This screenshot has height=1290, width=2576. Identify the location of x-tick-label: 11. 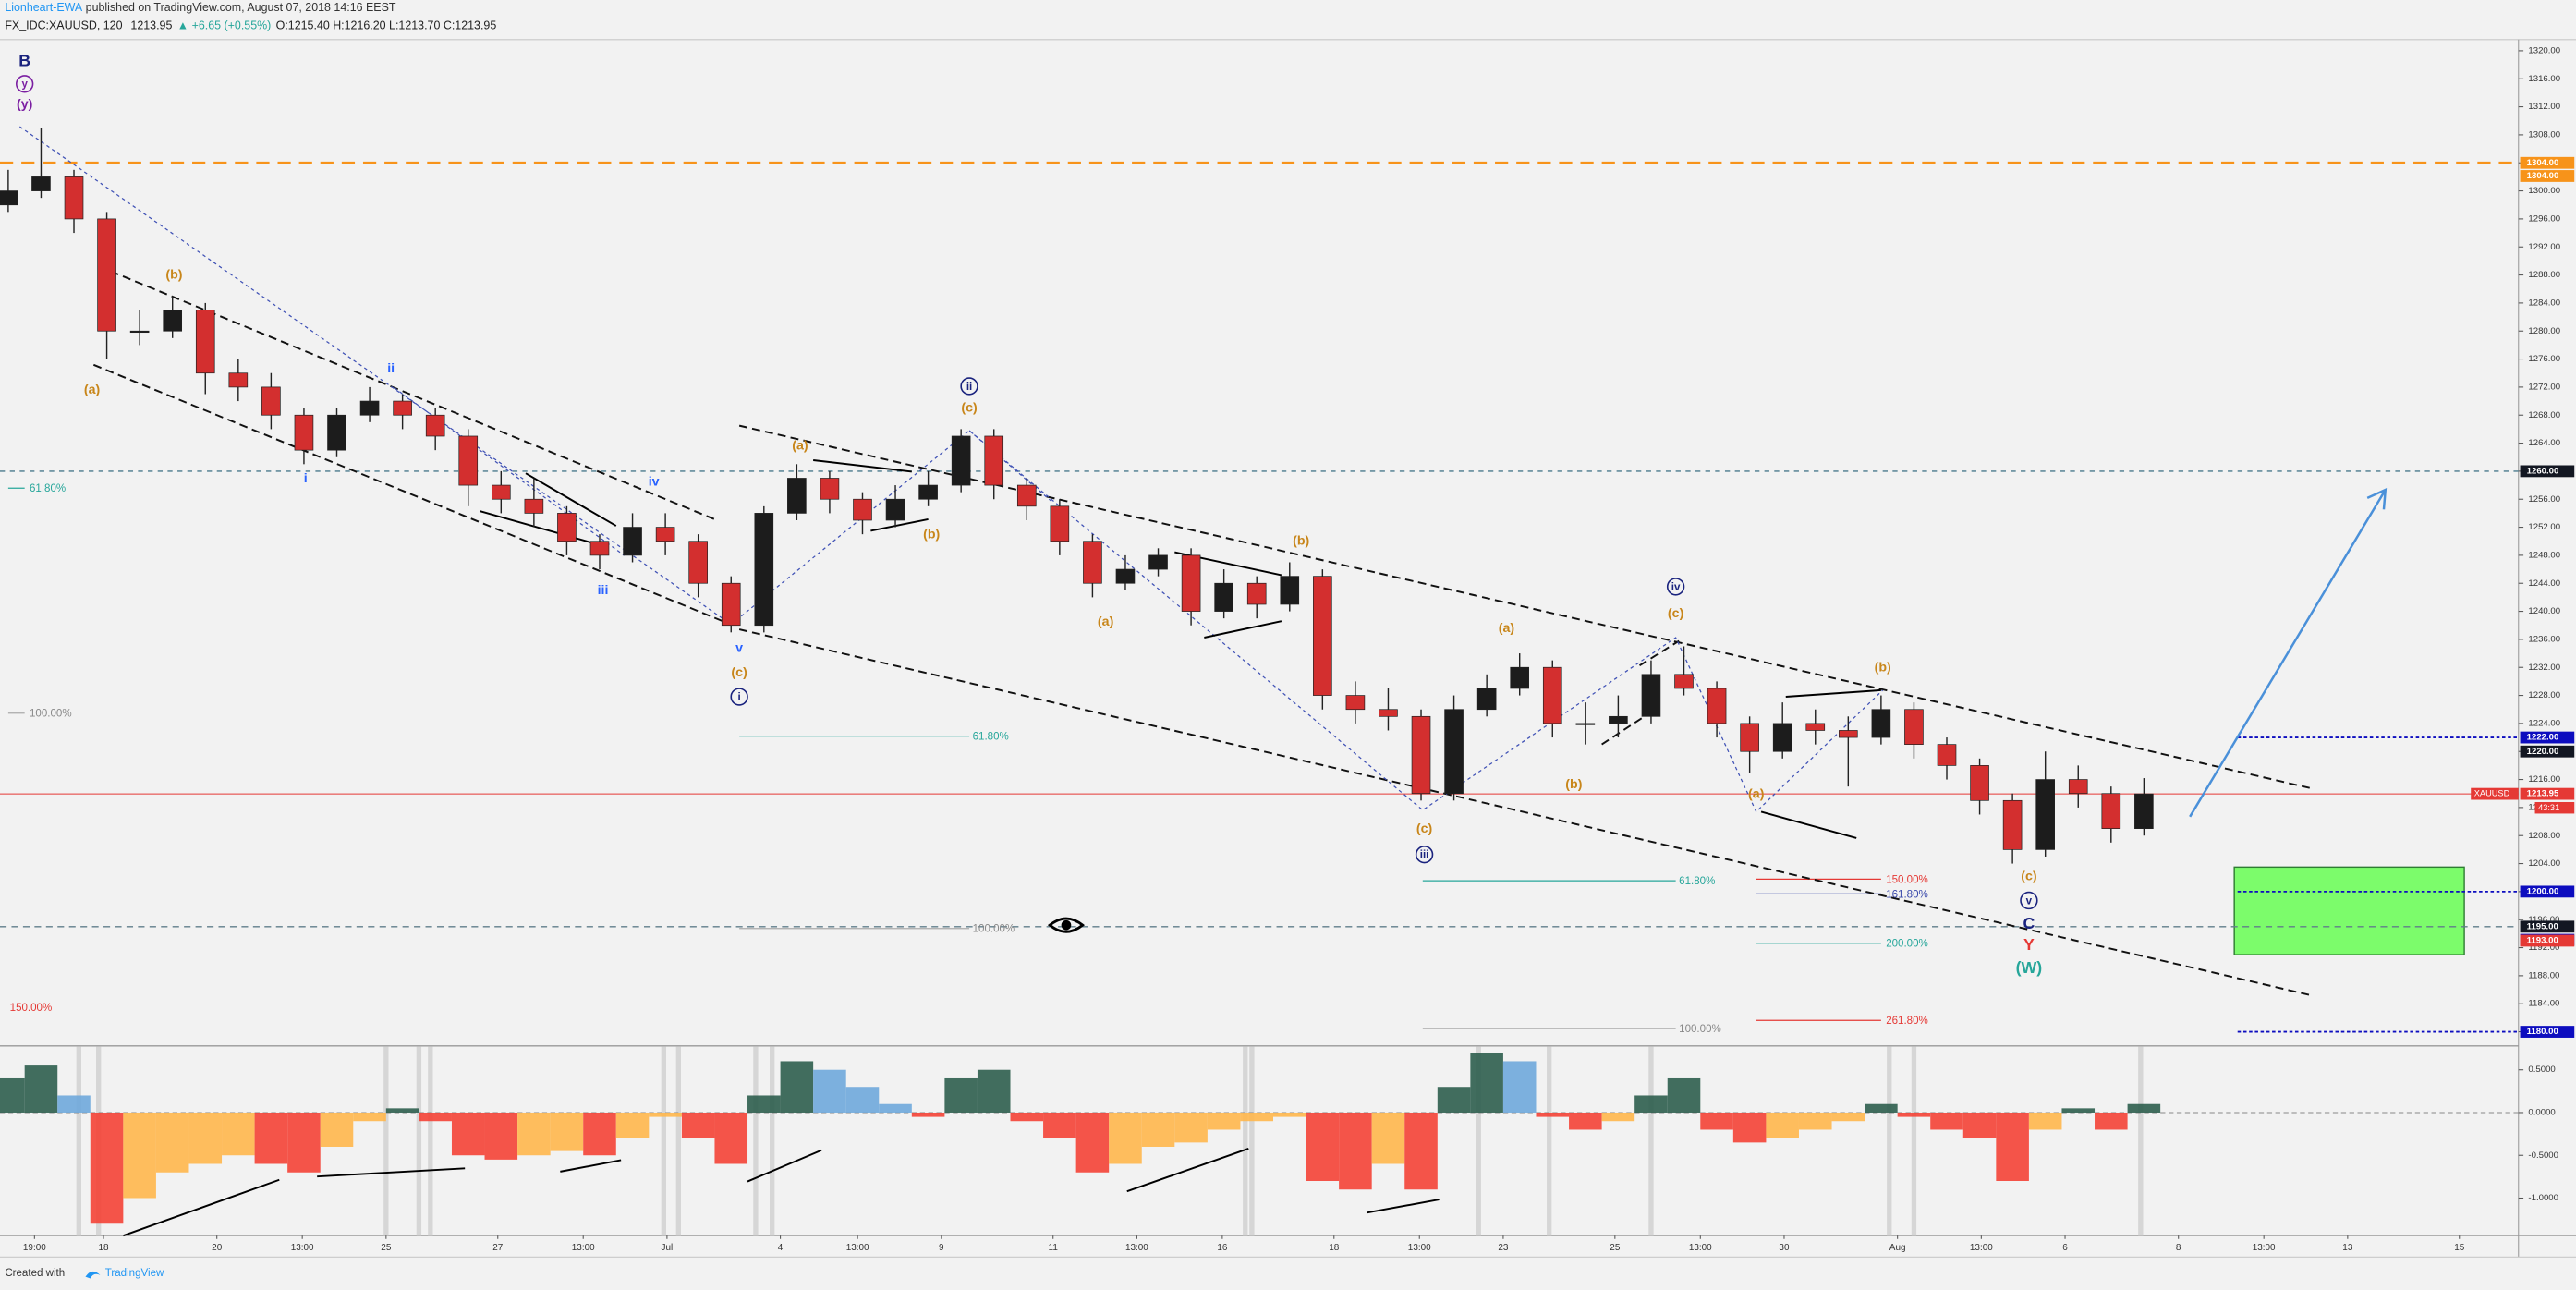
(1054, 1248).